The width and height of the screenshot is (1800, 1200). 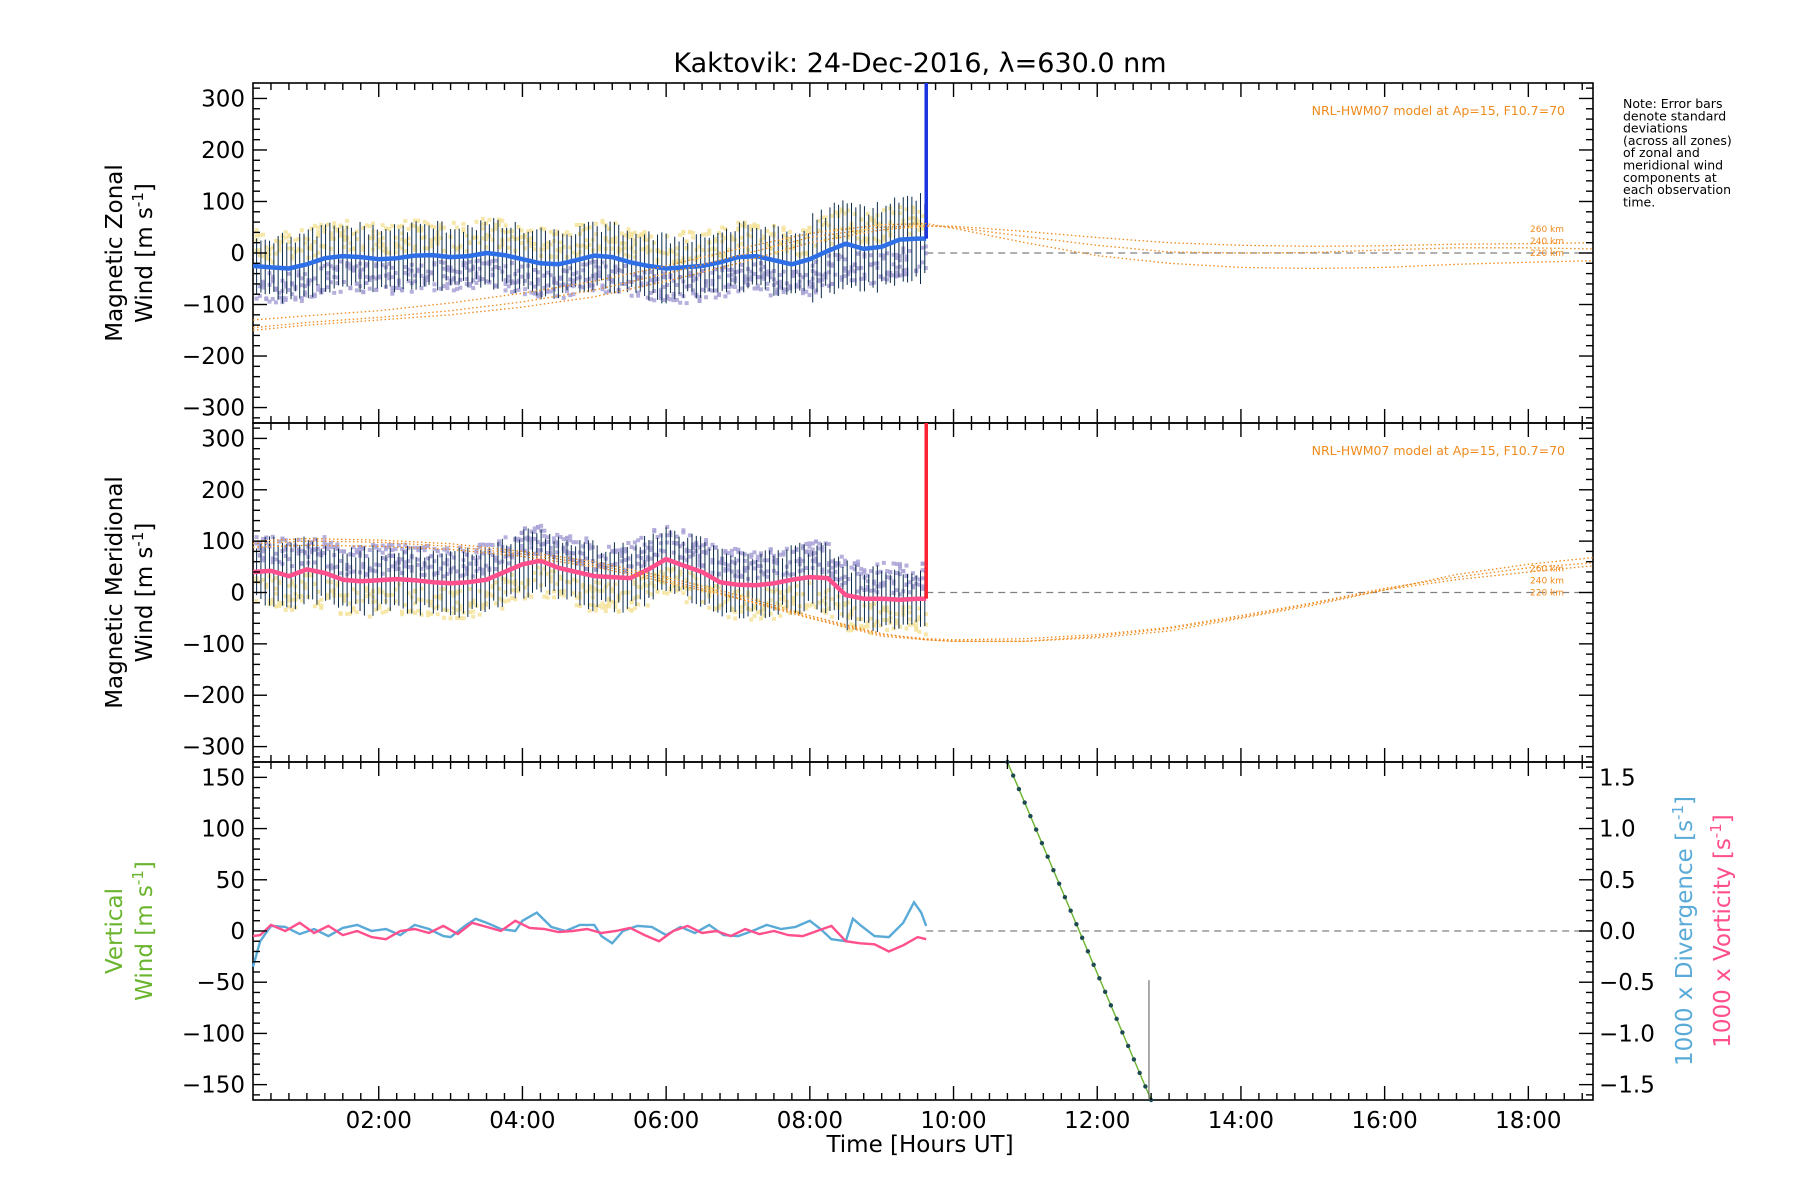 I want to click on y-axis-label-line1: Vertical, so click(x=115, y=931).